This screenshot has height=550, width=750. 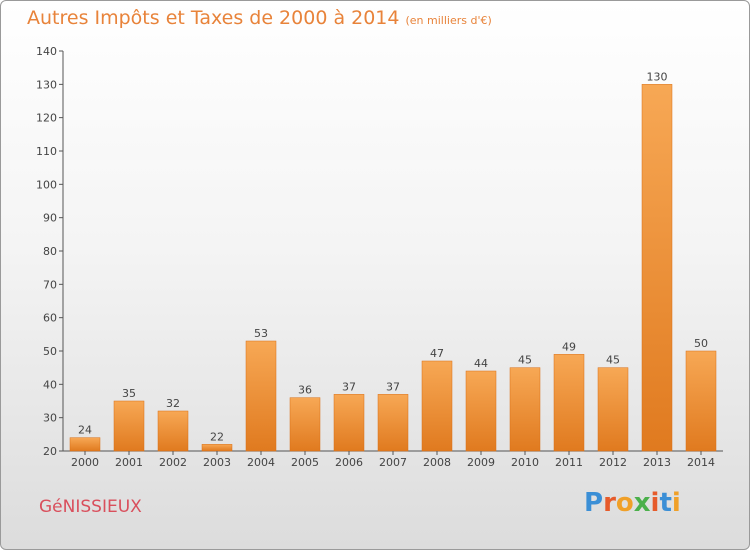 What do you see at coordinates (613, 462) in the screenshot?
I see `x-tick-label-2012: 2012` at bounding box center [613, 462].